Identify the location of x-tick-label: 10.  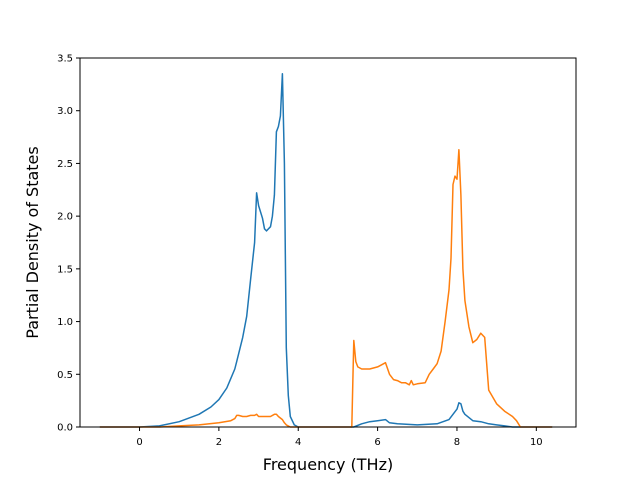
(536, 442).